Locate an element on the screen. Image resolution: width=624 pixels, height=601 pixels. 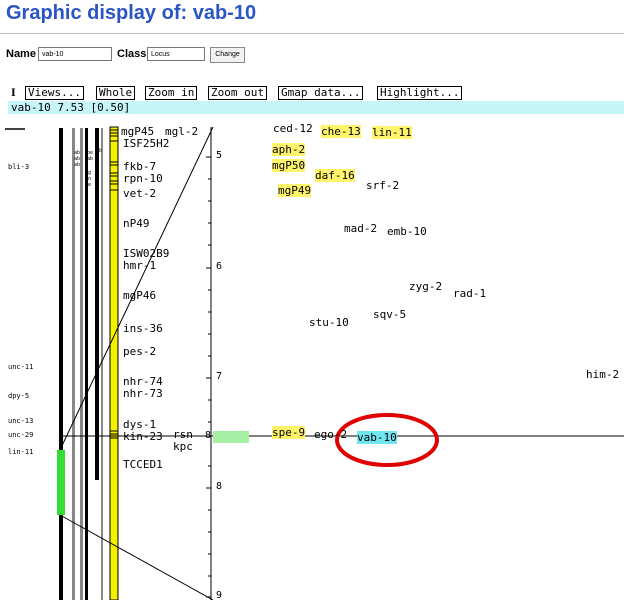
svg-text: e is located at coordinates (89, 185).